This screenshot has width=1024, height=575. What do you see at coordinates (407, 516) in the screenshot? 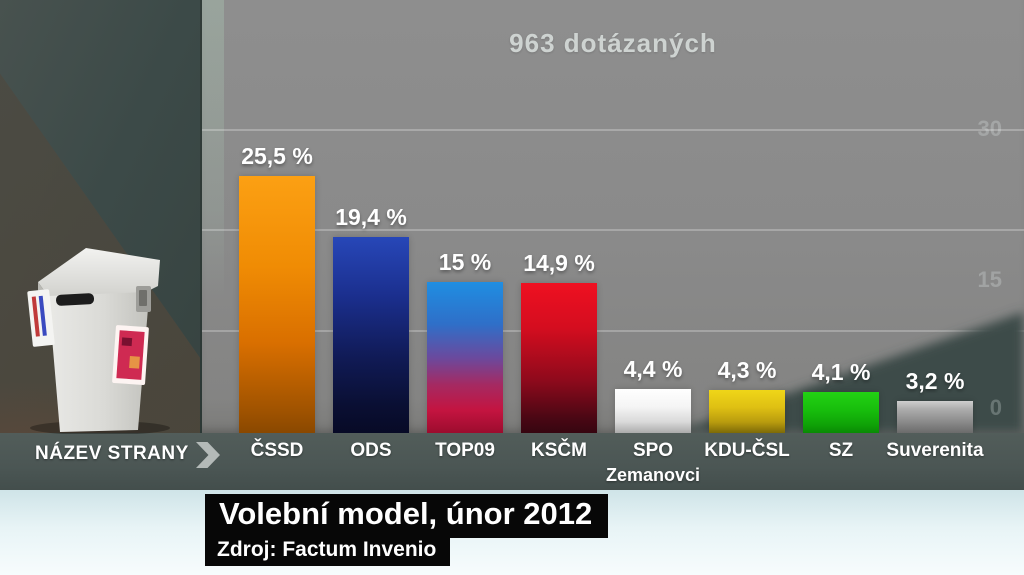
I see `headline: Volební model, únor 2012` at bounding box center [407, 516].